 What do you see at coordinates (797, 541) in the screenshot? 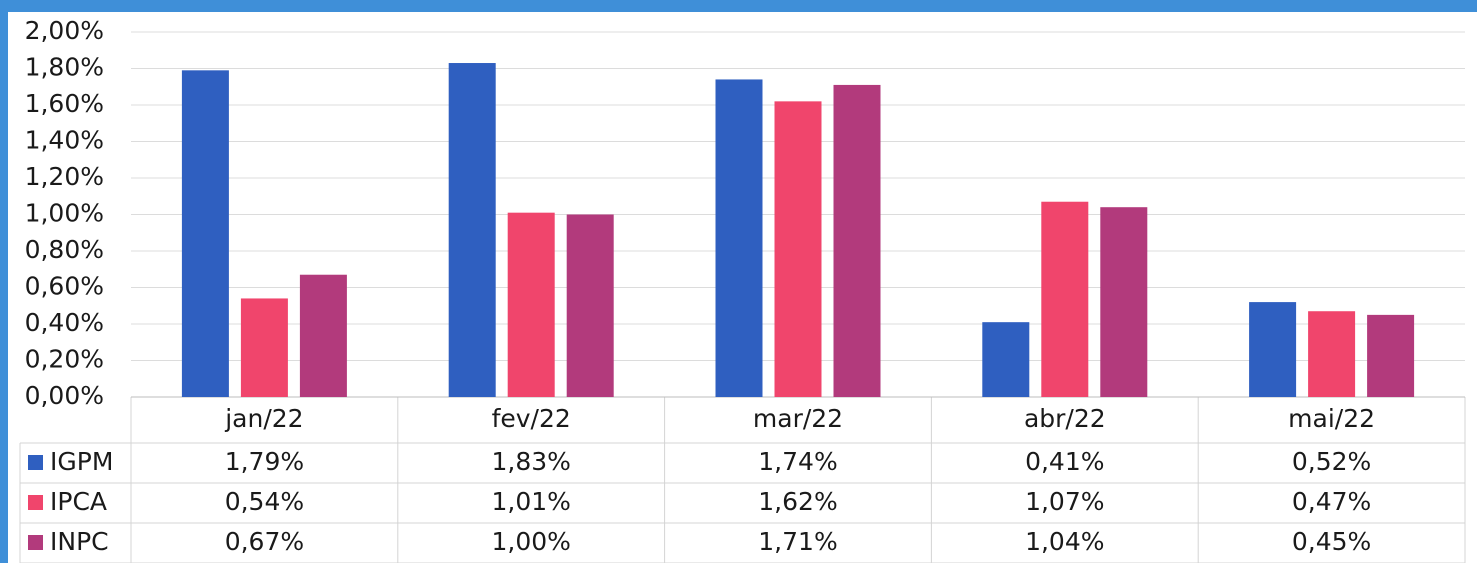
I see `table-value: 1,71%` at bounding box center [797, 541].